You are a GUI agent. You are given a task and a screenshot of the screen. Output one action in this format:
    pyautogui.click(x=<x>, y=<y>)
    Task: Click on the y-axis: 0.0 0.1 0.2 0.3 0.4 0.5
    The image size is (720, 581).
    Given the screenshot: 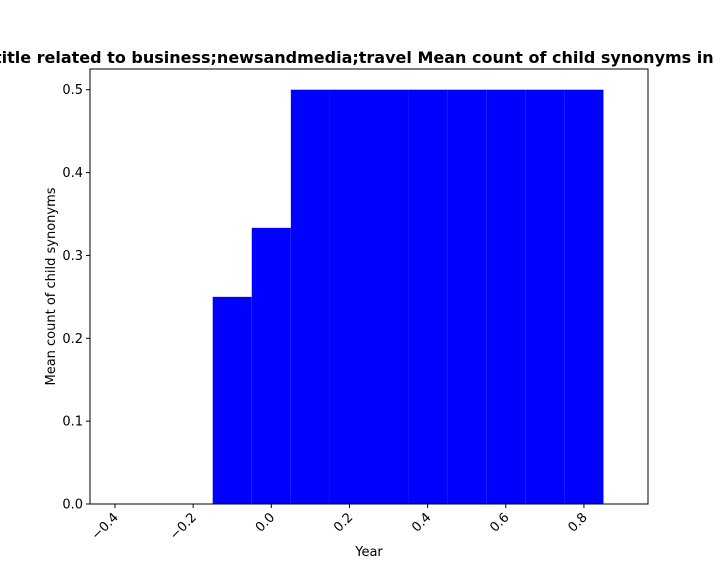 What is the action you would take?
    pyautogui.click(x=76, y=298)
    